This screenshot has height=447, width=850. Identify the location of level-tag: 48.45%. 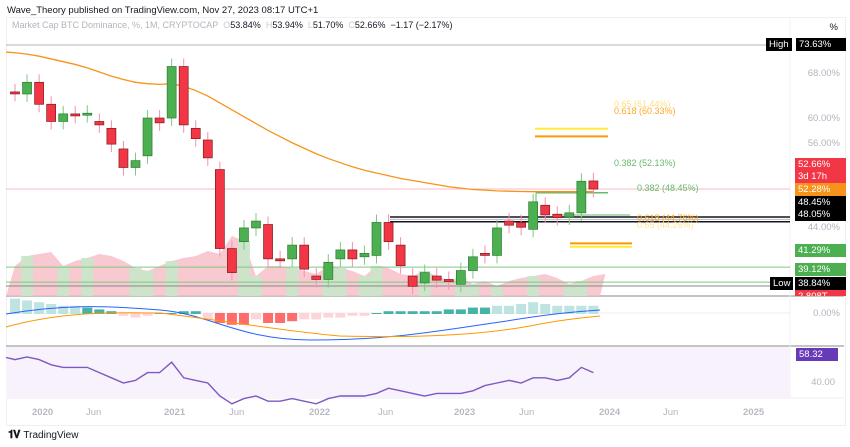
(820, 202).